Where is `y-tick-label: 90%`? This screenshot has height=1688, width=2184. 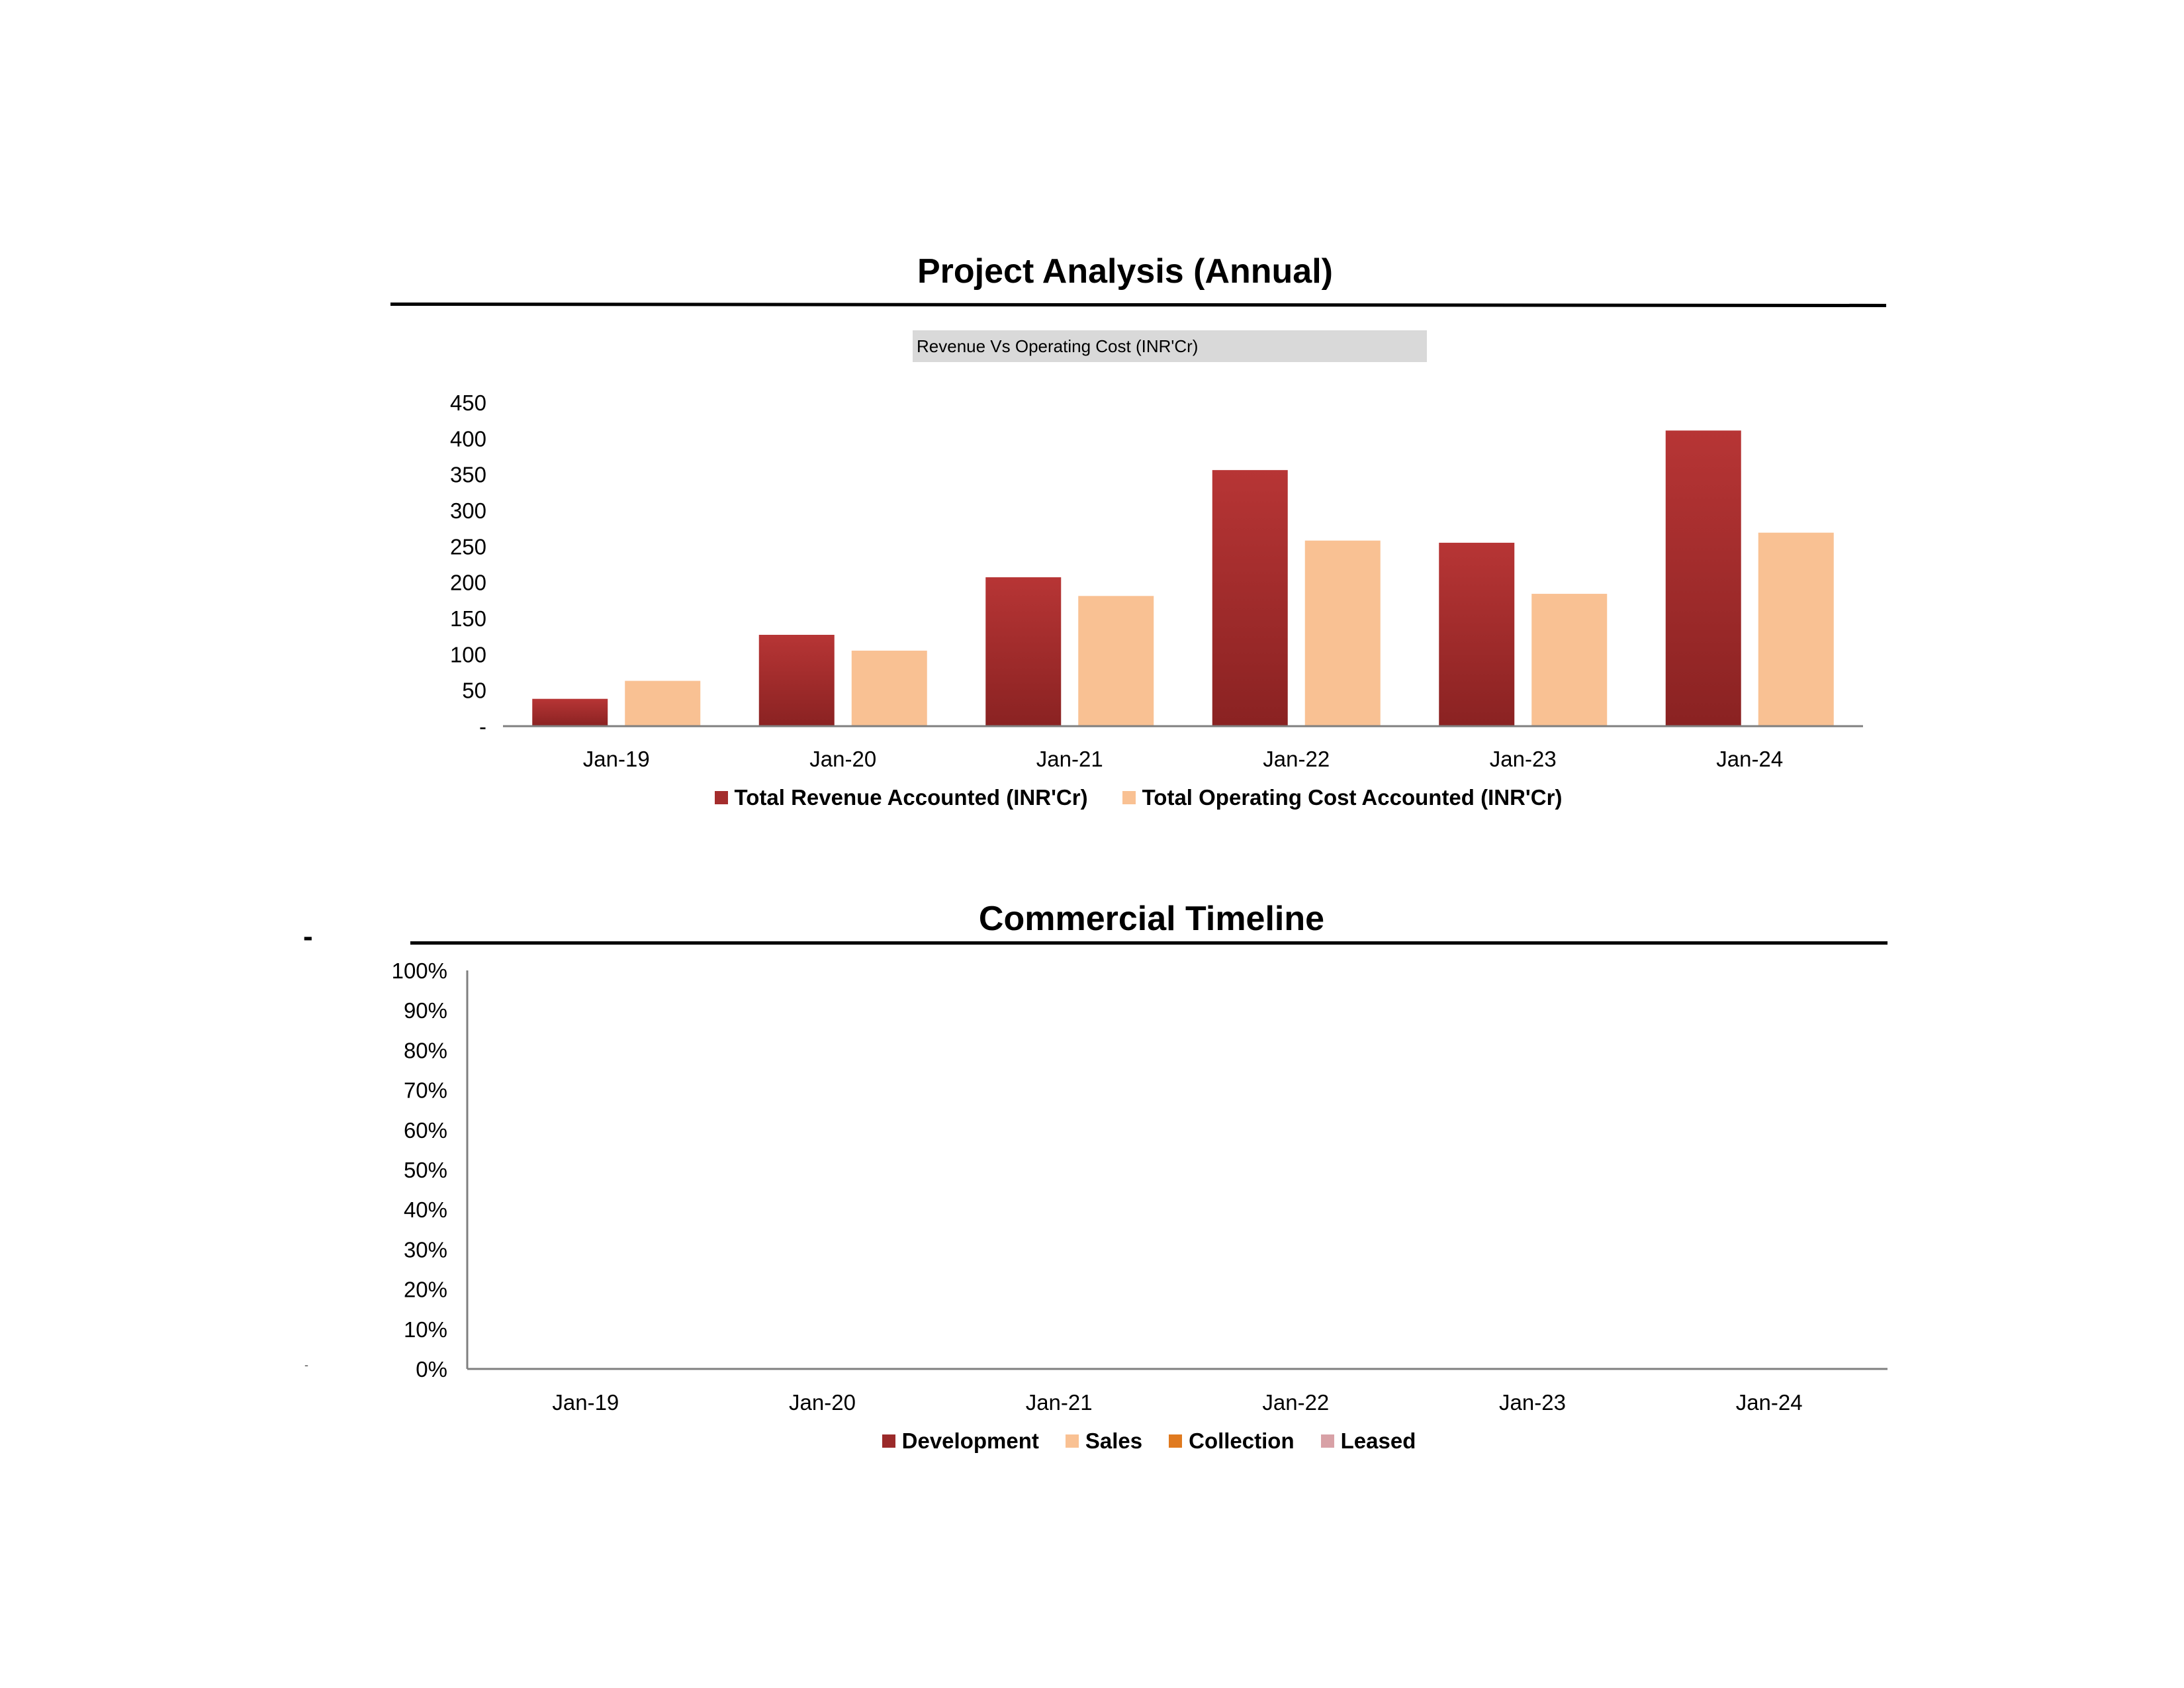
y-tick-label: 90% is located at coordinates (425, 1010).